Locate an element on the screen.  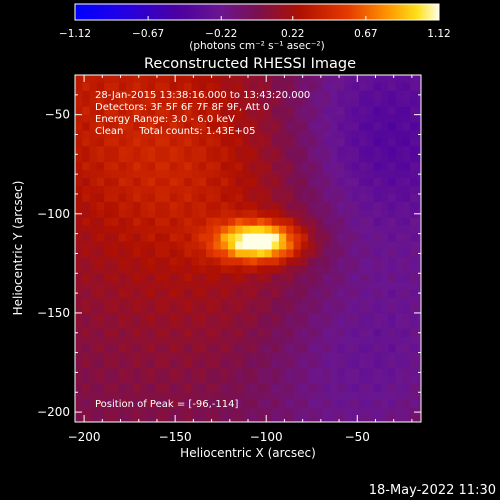
y-tick-label: −200 is located at coordinates (53, 412).